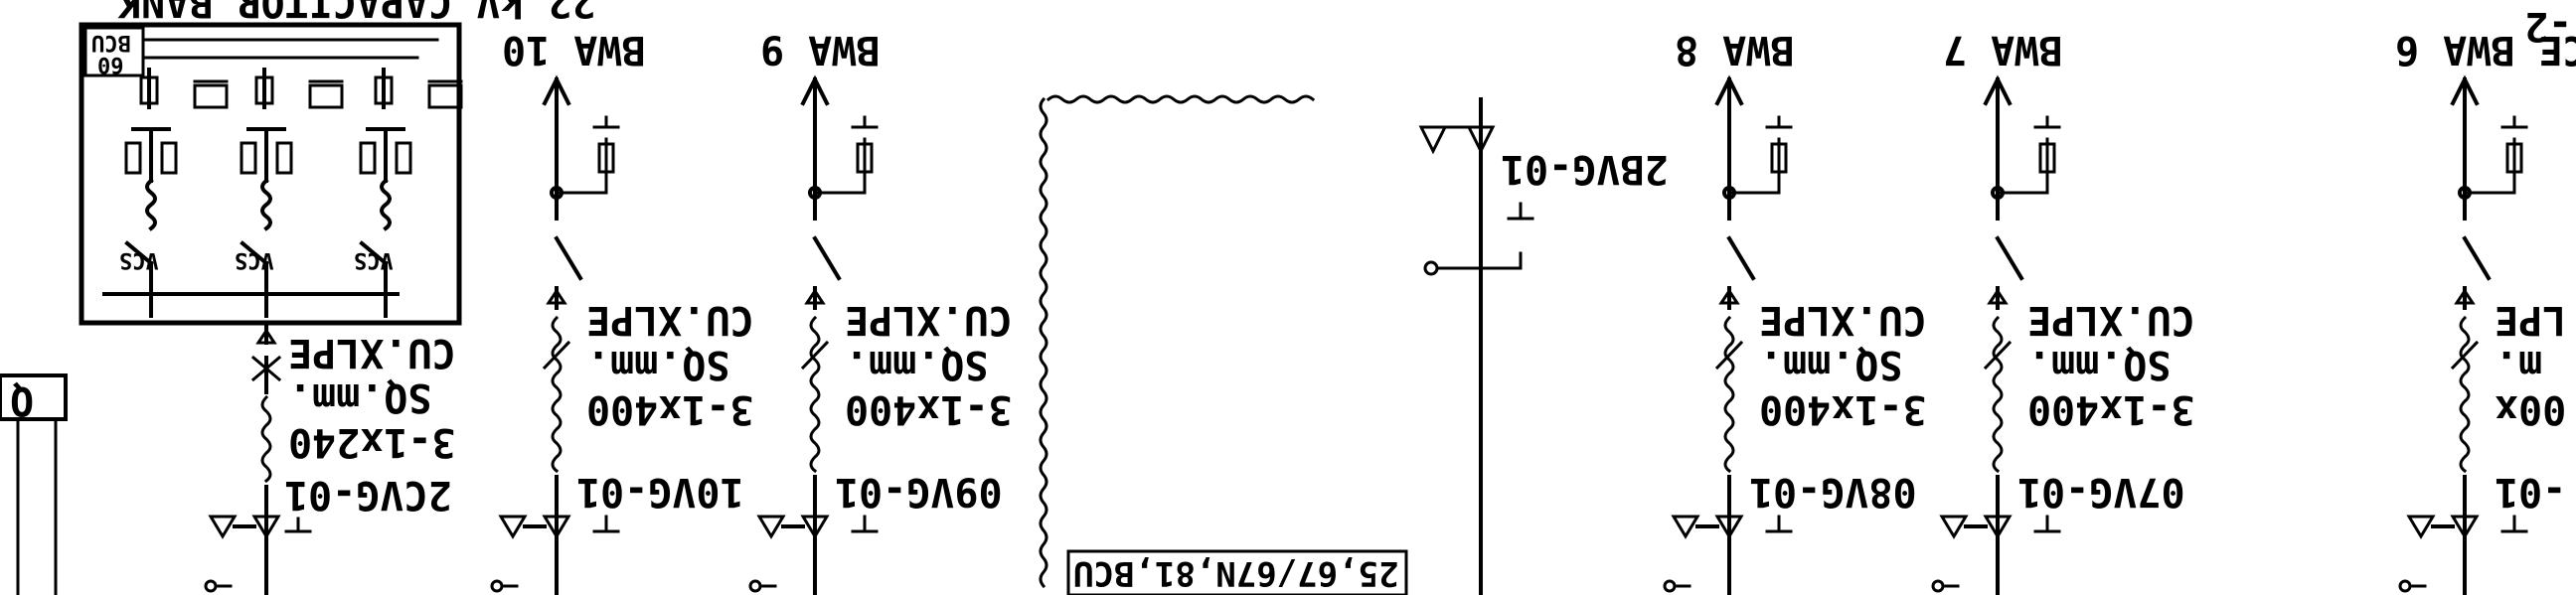 The width and height of the screenshot is (2576, 595). What do you see at coordinates (372, 442) in the screenshot?
I see `feeder-cap-cable-size: 3-1x240` at bounding box center [372, 442].